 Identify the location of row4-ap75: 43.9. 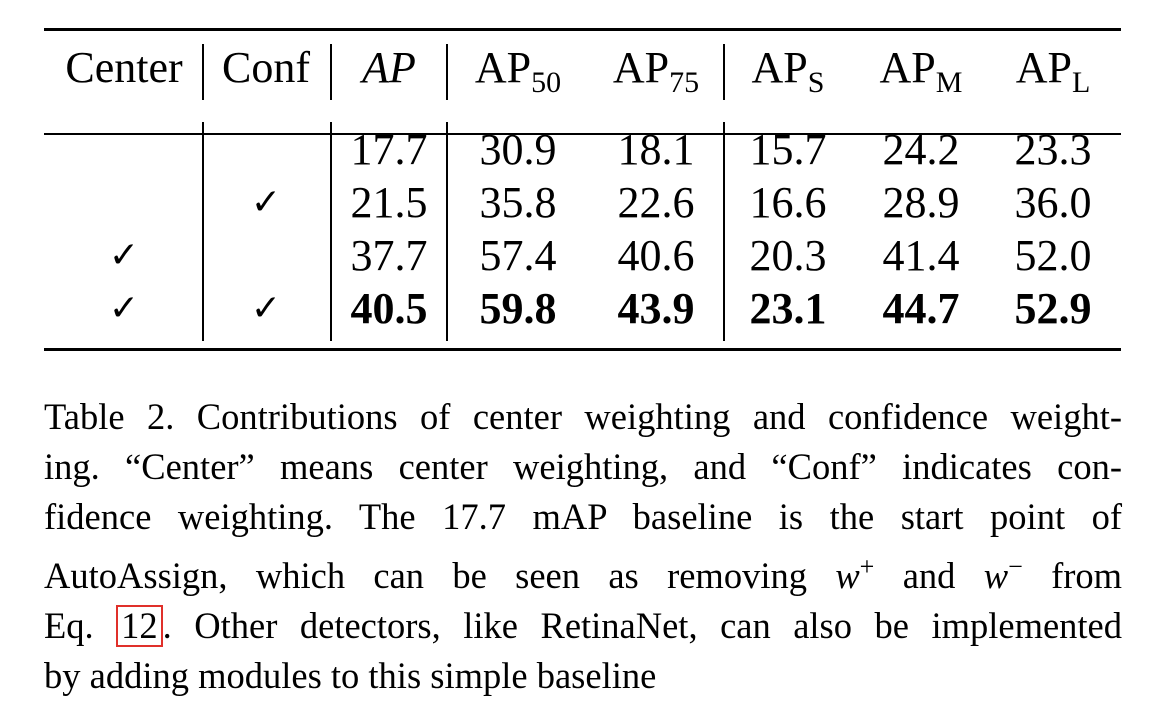
(656, 308).